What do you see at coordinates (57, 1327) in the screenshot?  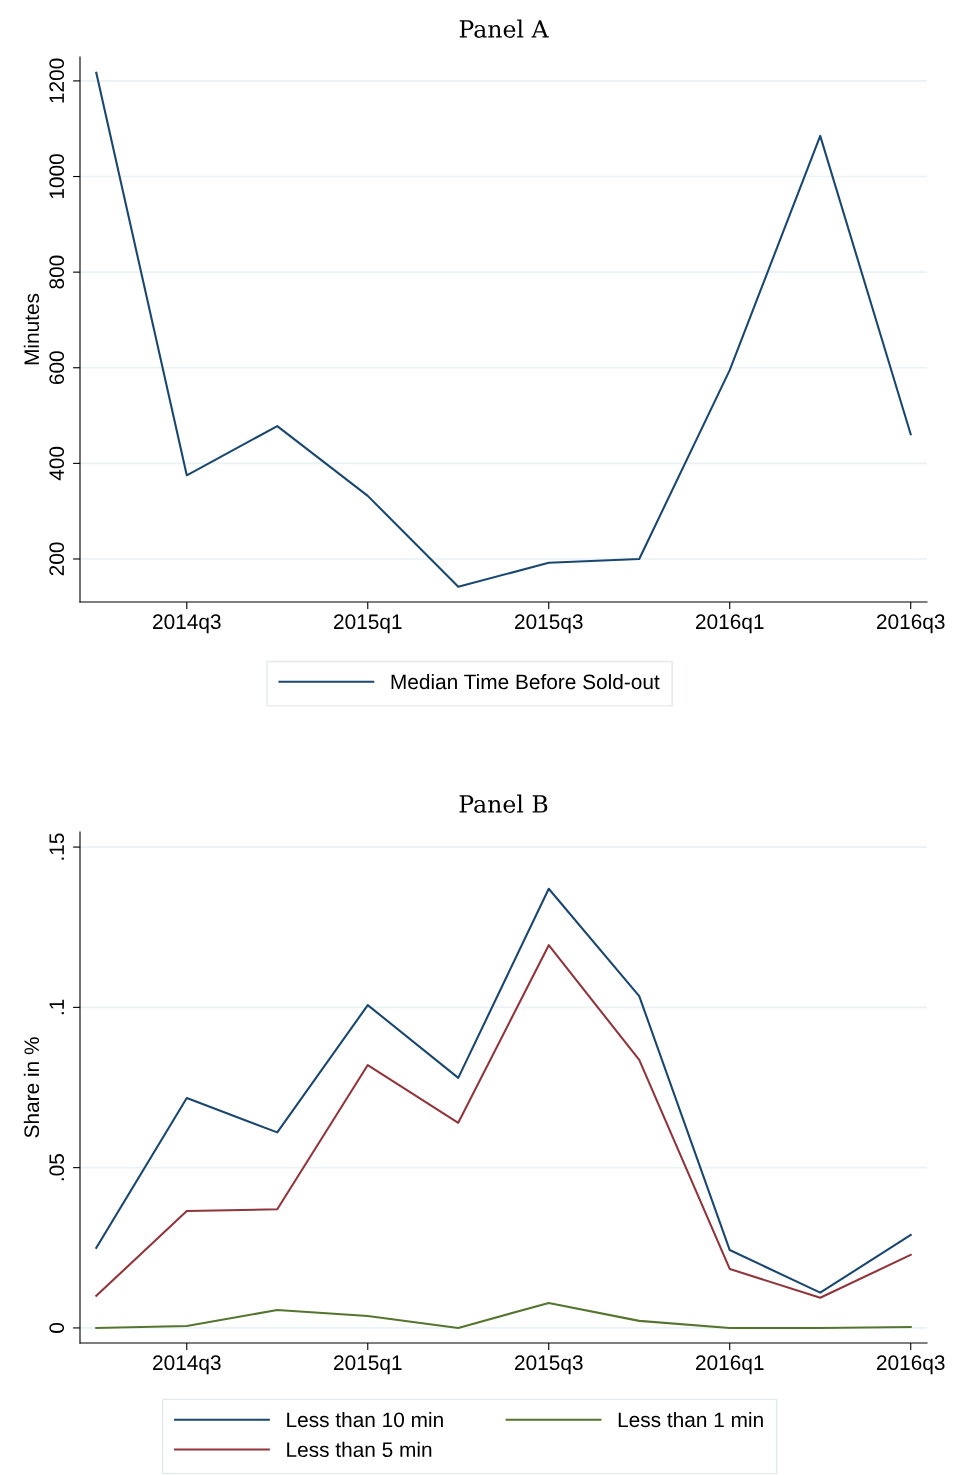 I see `y-tick-label: 0` at bounding box center [57, 1327].